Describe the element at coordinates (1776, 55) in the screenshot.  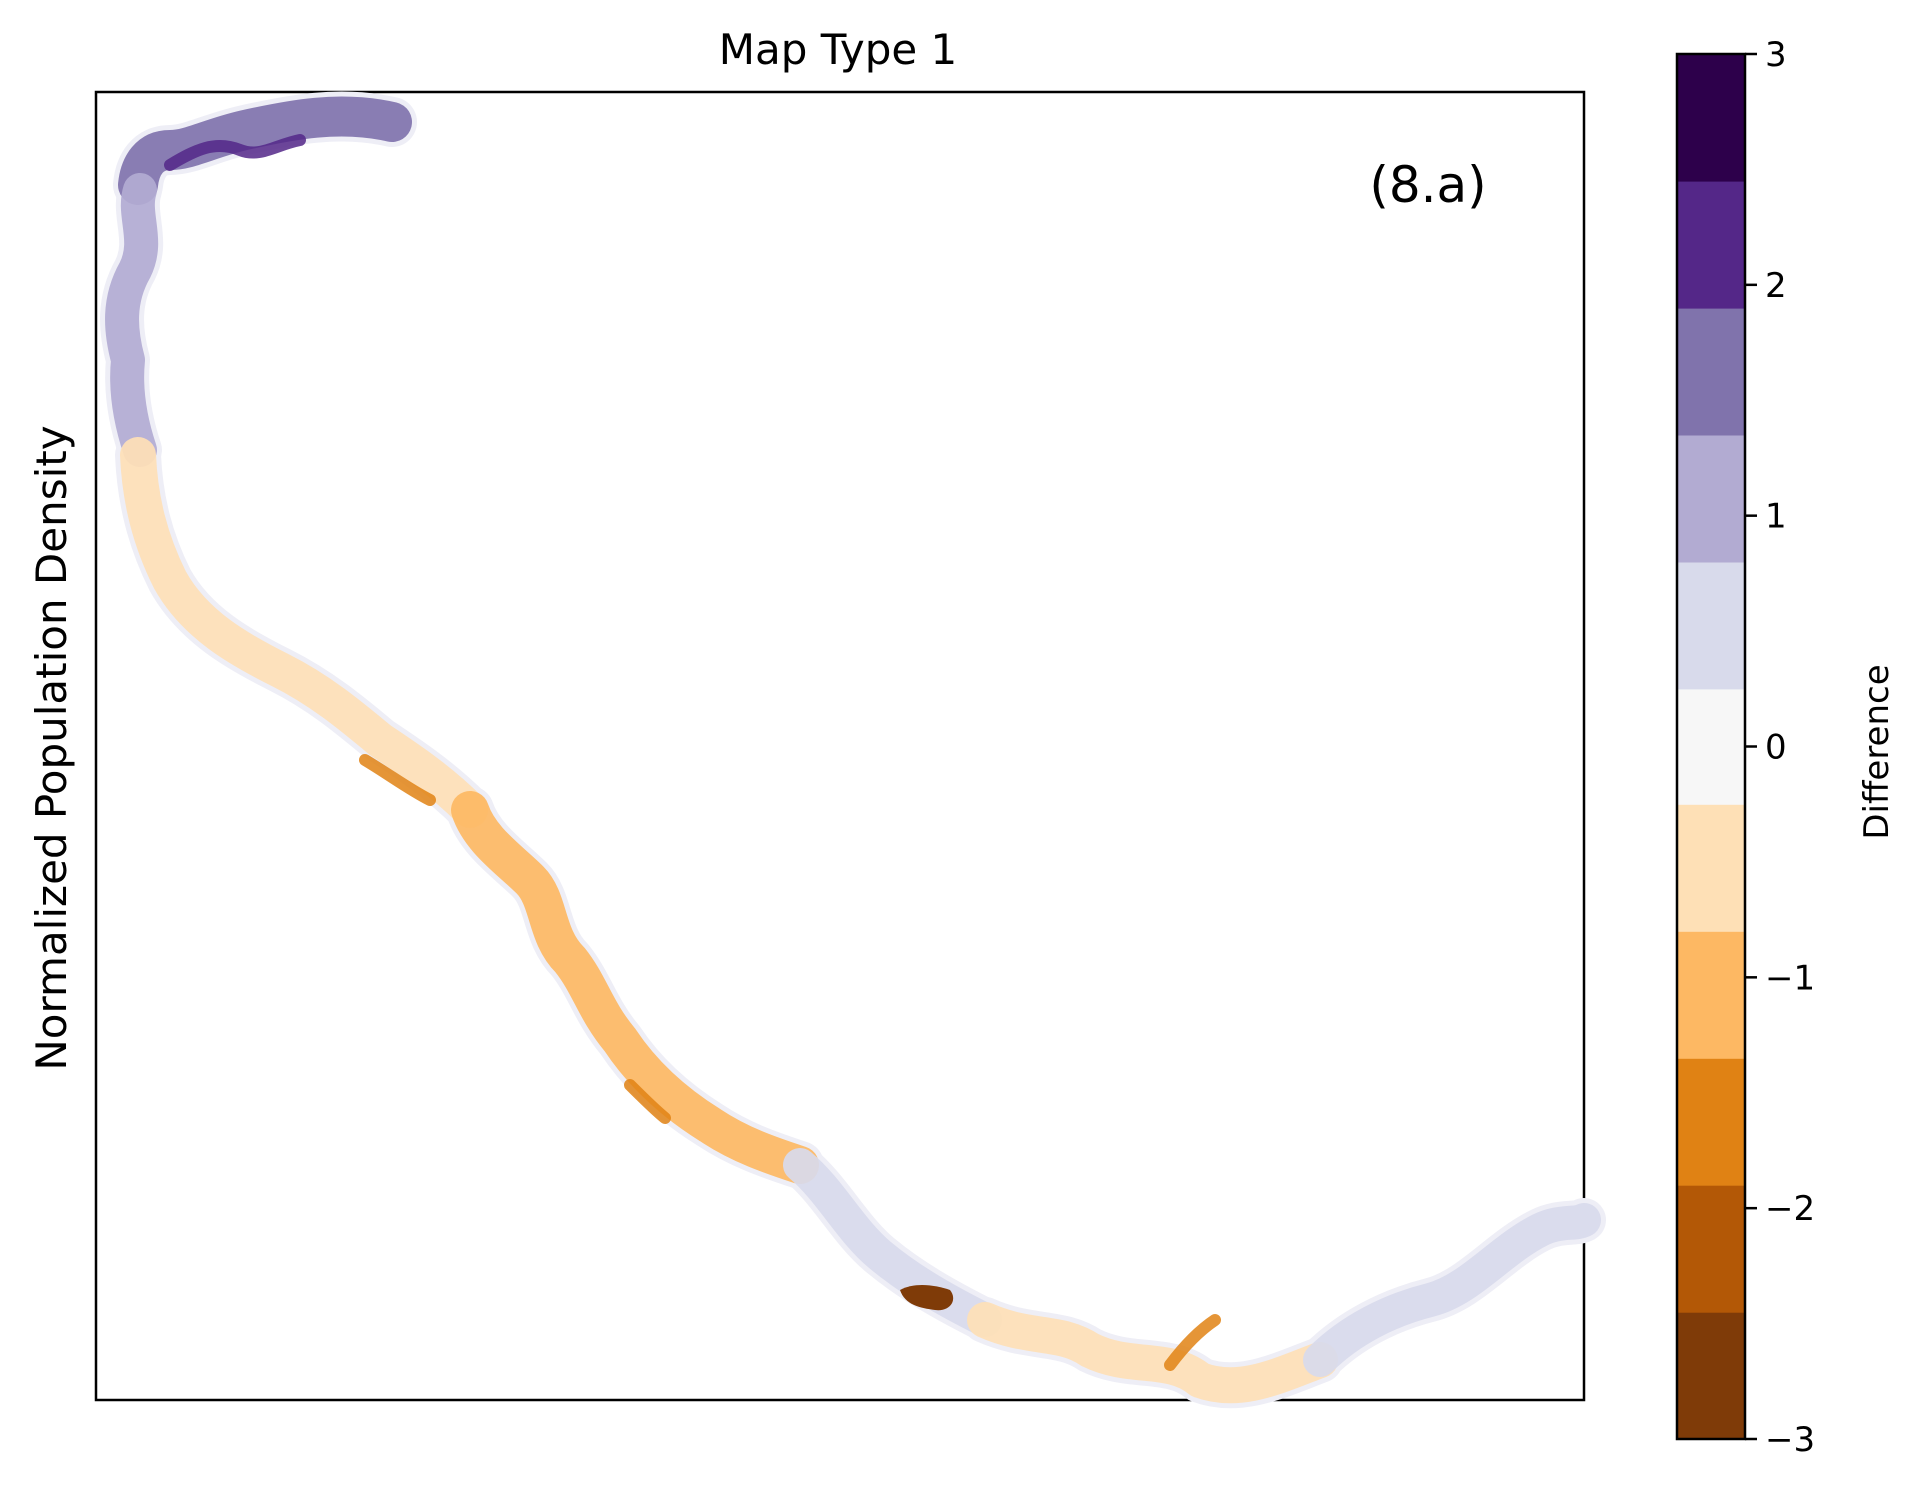
I see `colorbar-tick-label: 3` at that location.